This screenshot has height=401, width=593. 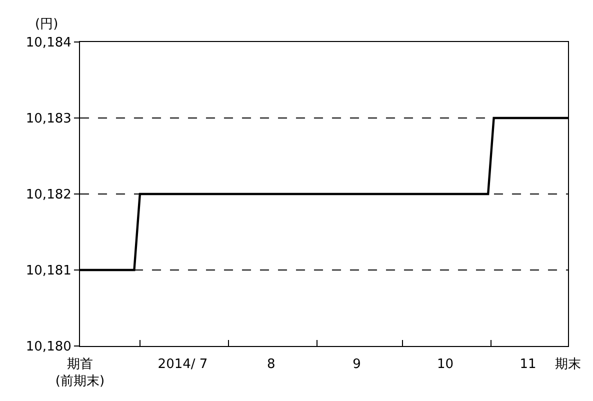 I want to click on x-tick-label: 10, so click(x=445, y=364).